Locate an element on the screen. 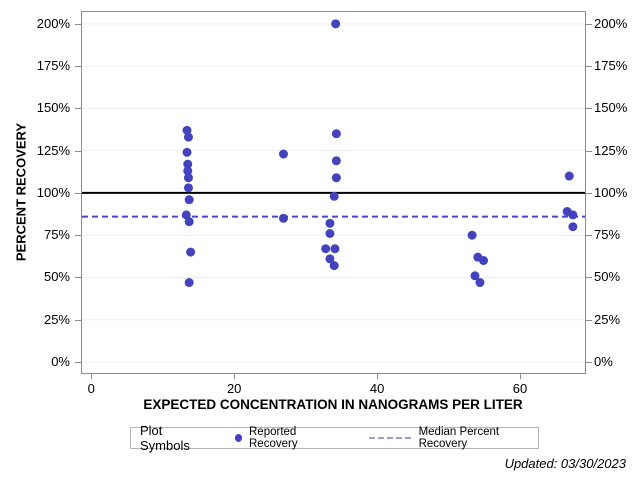 The image size is (640, 480). legend-item-label: Reported Recovery is located at coordinates (273, 438).